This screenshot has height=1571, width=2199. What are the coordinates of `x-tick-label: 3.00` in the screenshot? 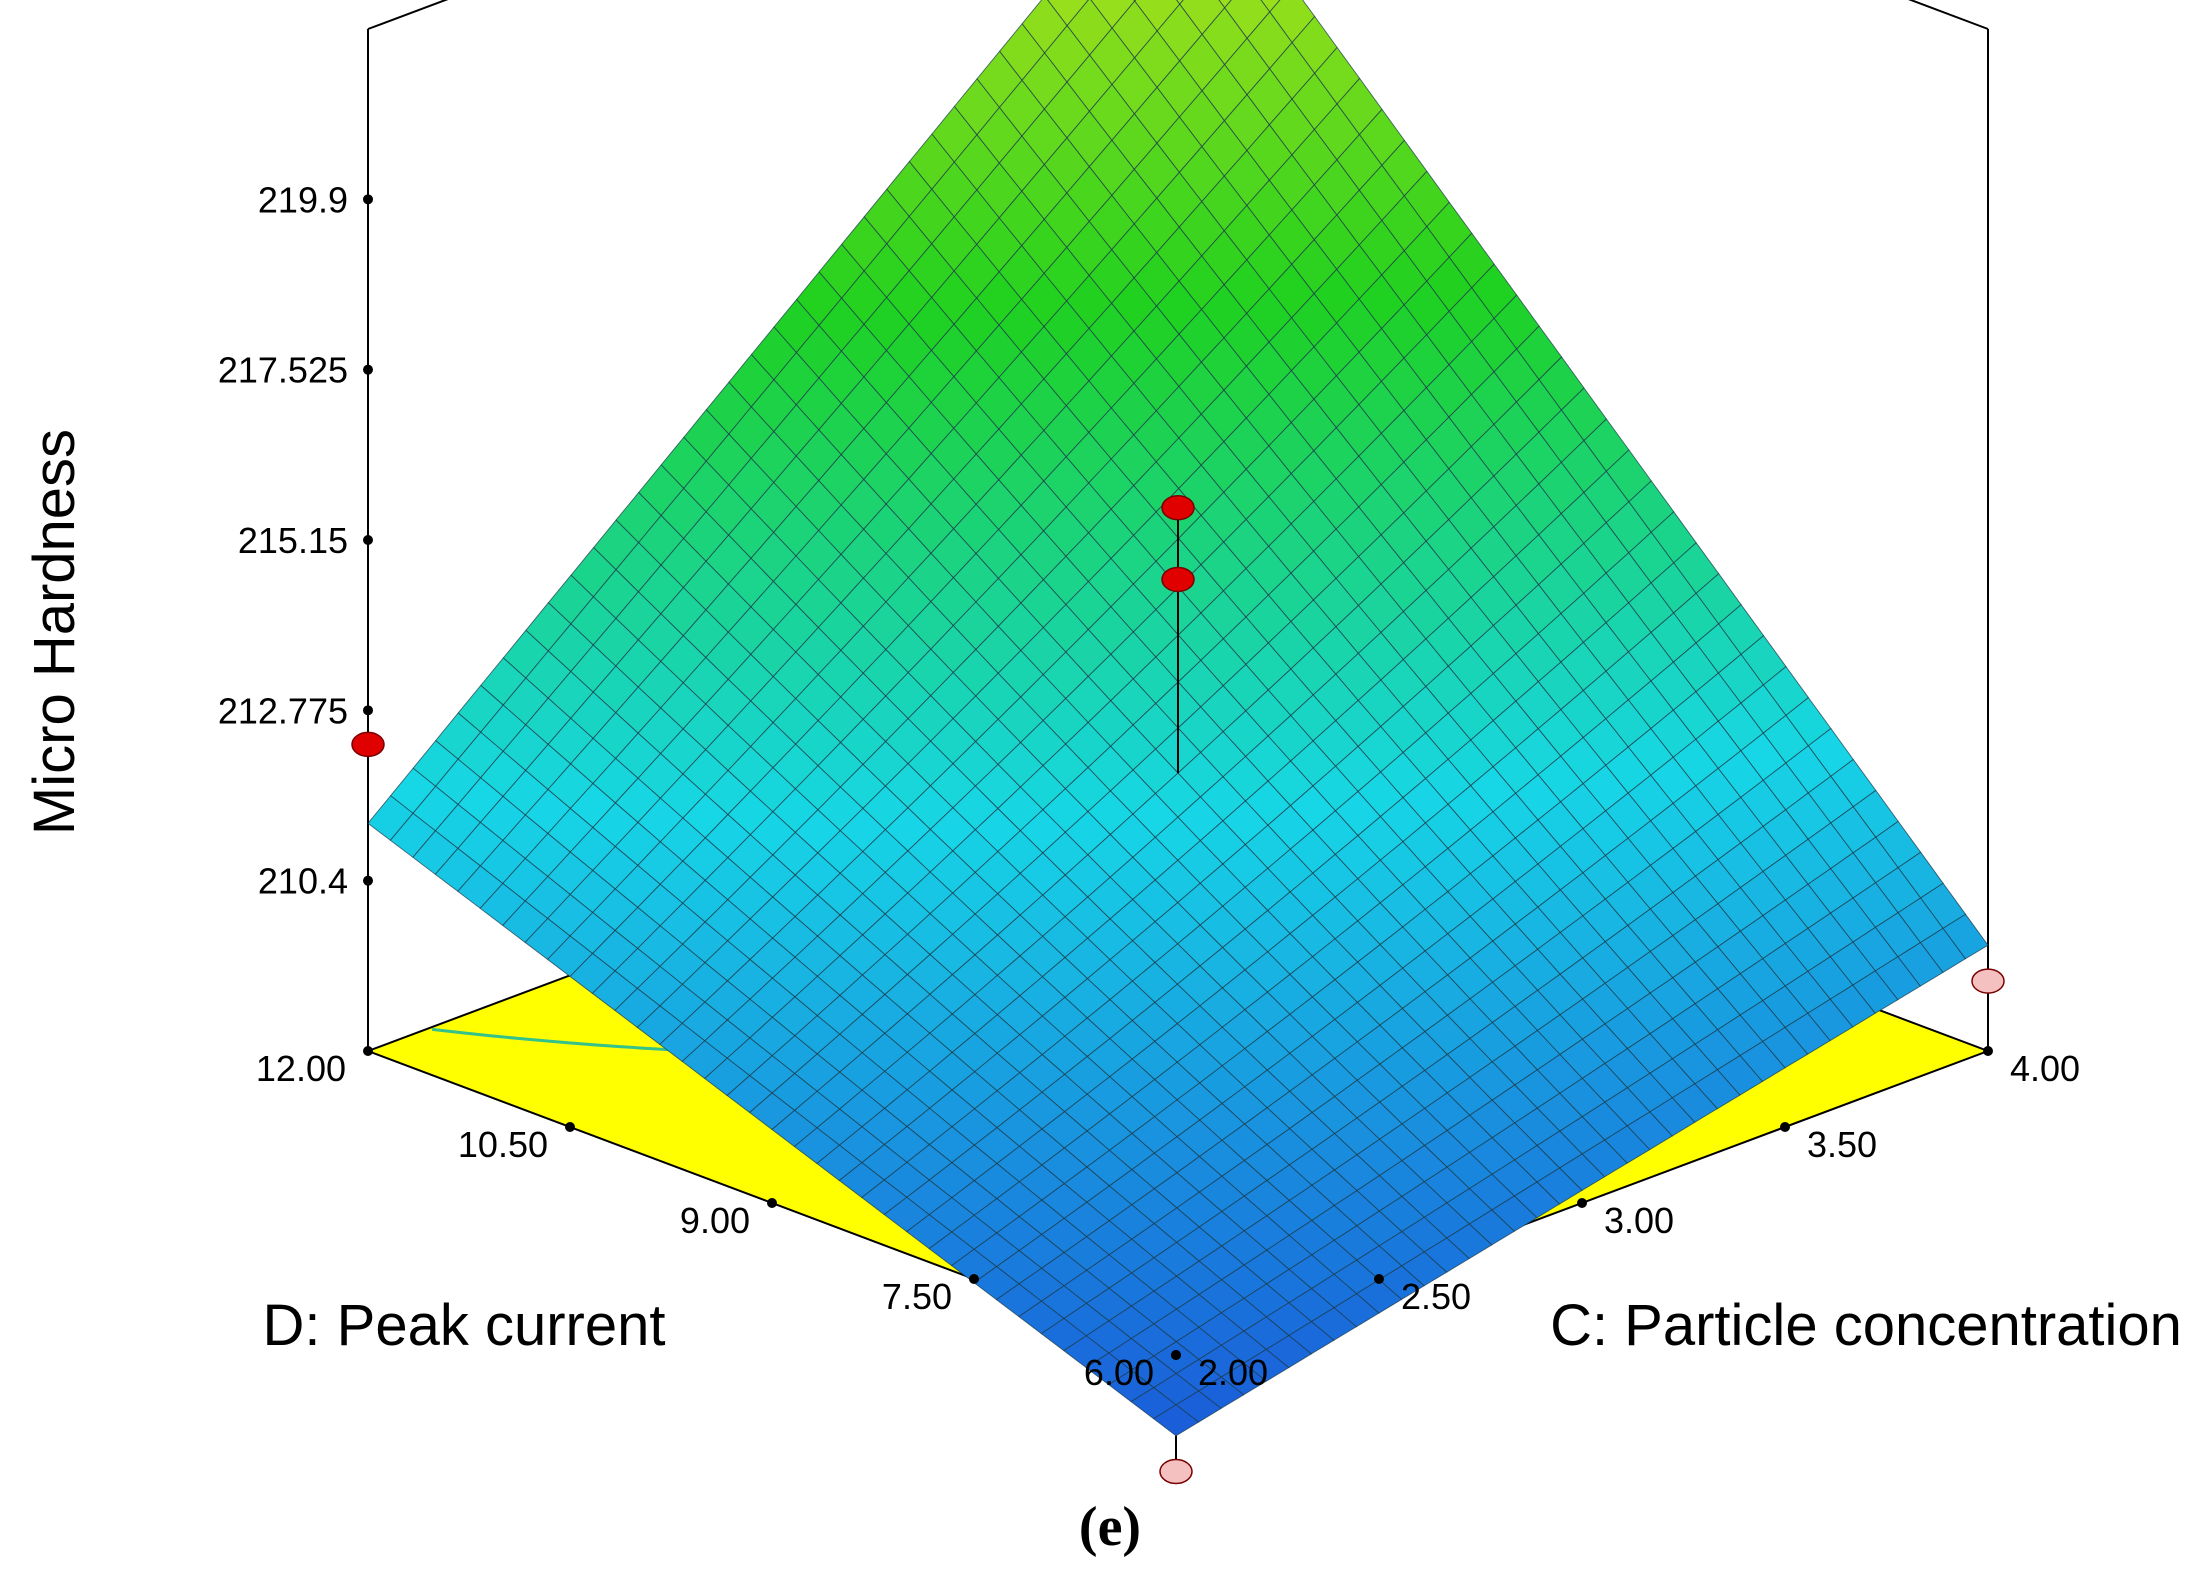 It's located at (1639, 1220).